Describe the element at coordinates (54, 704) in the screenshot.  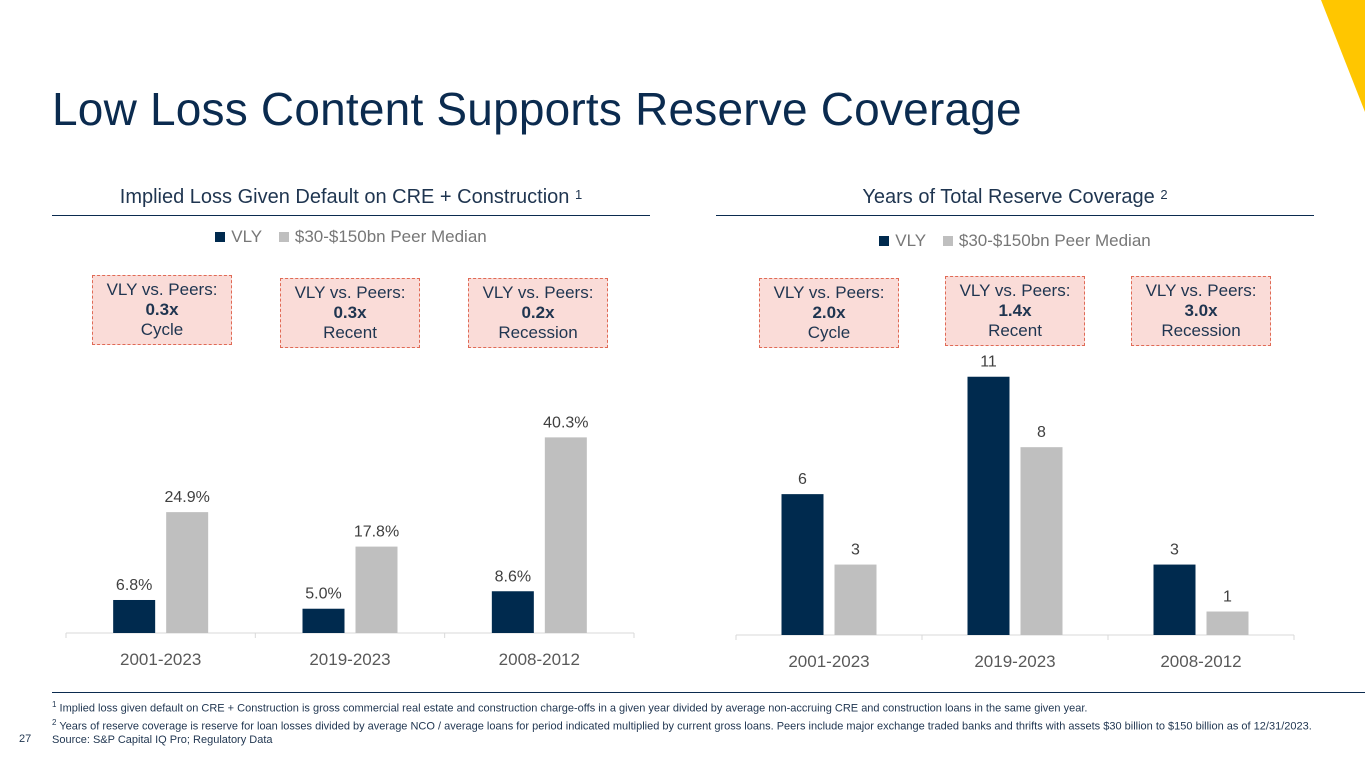
I see `footnote-marker: 1` at that location.